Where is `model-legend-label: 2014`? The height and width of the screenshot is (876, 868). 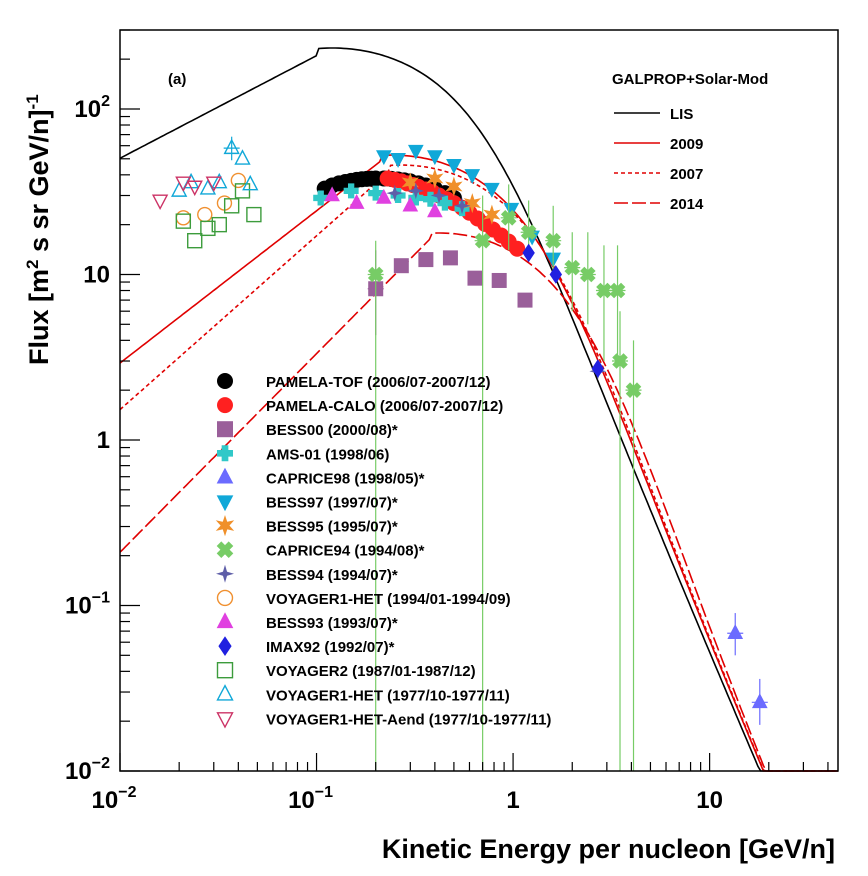 model-legend-label: 2014 is located at coordinates (687, 204).